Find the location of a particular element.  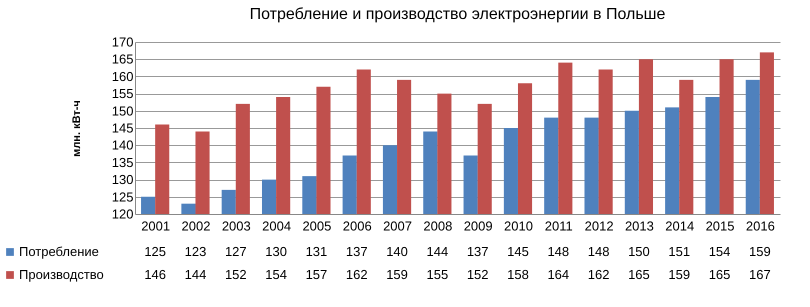

y-tick-label: 165 is located at coordinates (123, 59).